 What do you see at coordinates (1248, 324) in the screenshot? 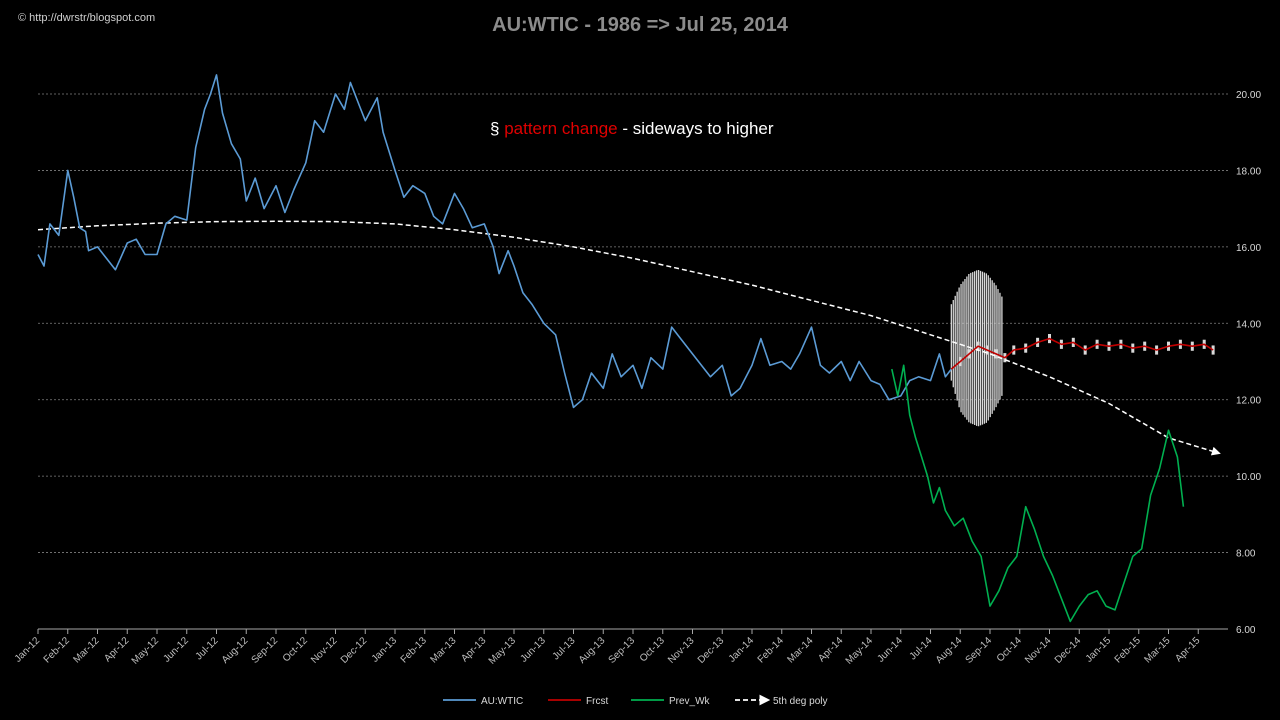
I see `y-tick-label: 14.00` at bounding box center [1248, 324].